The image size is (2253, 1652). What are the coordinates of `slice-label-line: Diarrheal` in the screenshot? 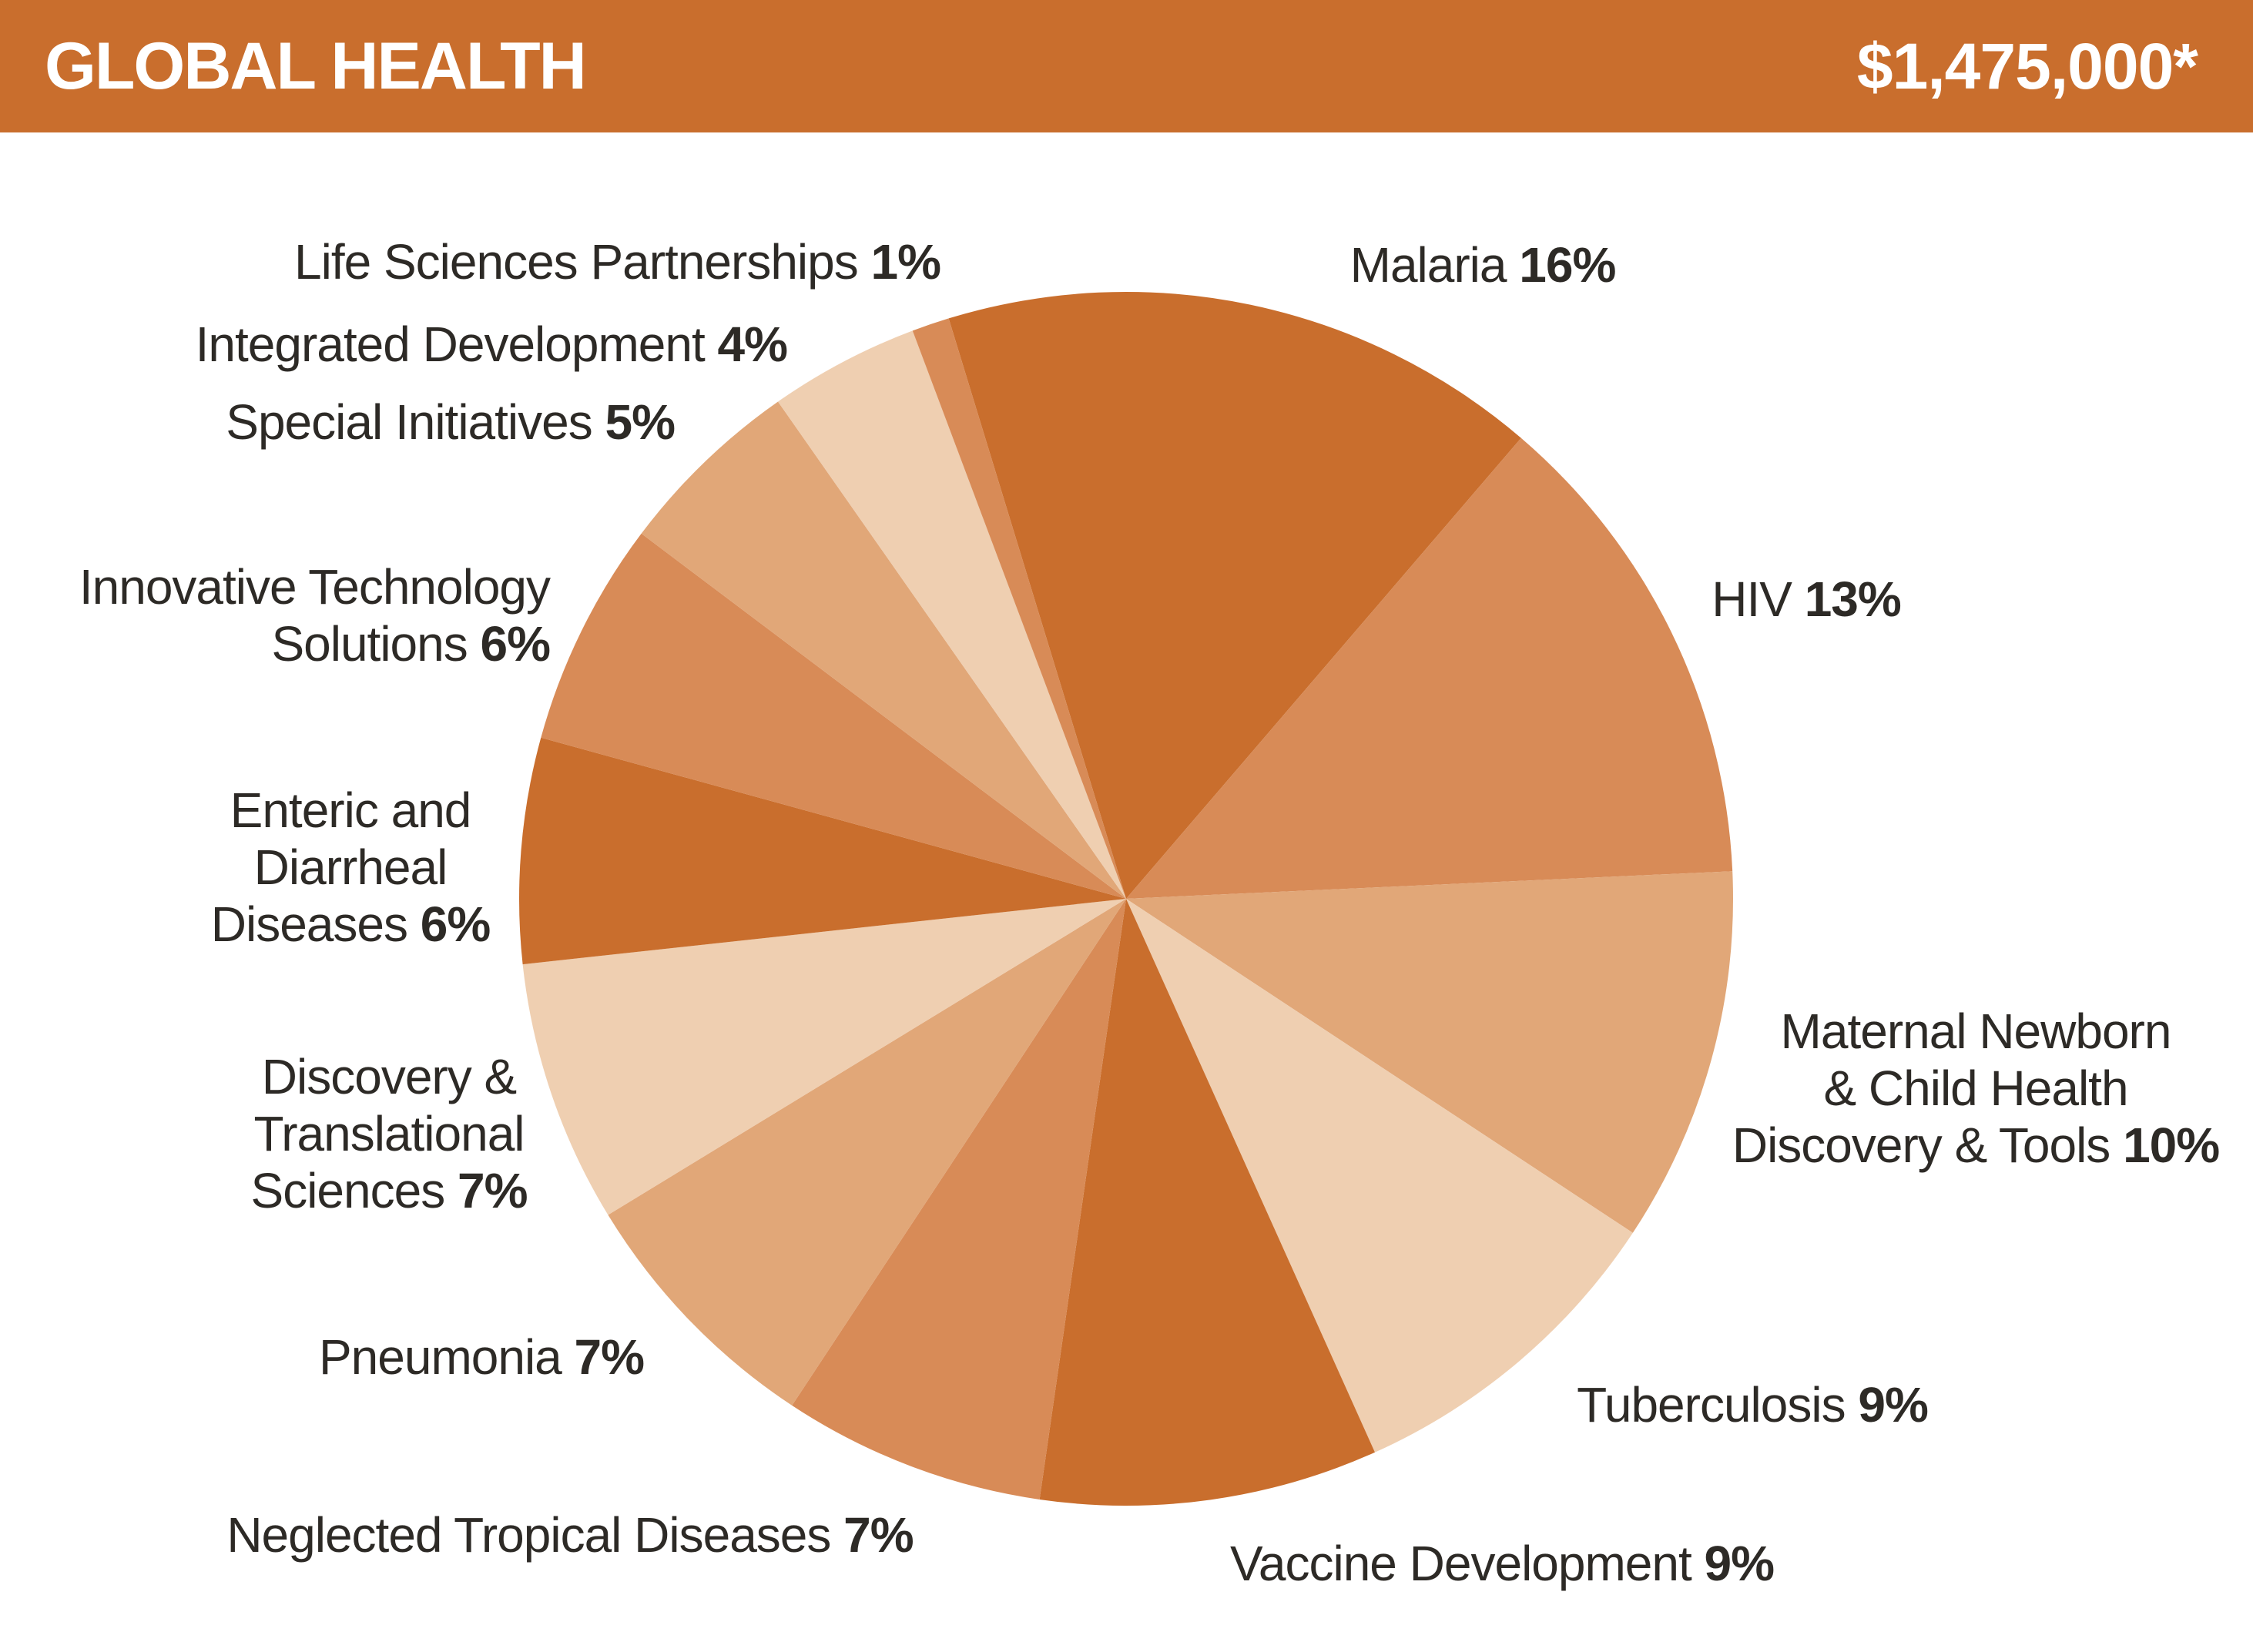 It's located at (350, 867).